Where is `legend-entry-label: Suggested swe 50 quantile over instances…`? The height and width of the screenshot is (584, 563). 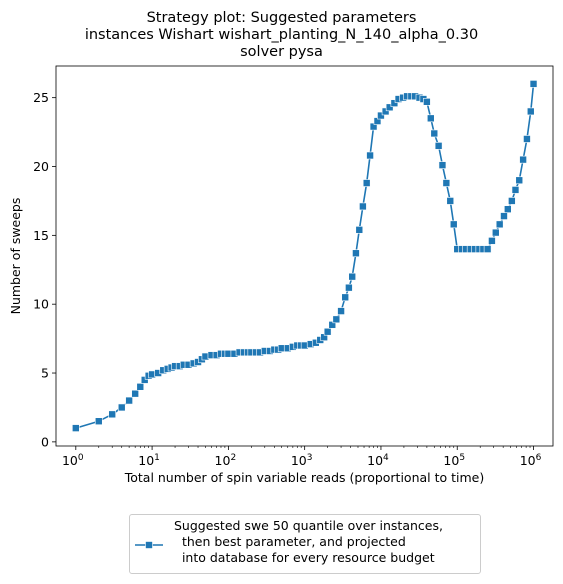
legend-entry-label: Suggested swe 50 quantile over instances… is located at coordinates (308, 541).